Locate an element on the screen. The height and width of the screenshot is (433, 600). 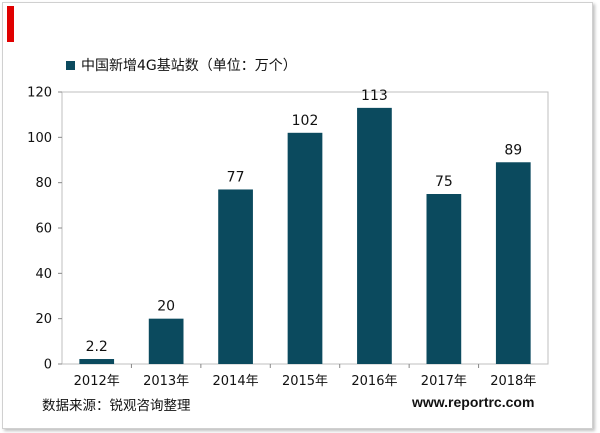
website-url: www.reportrc.com is located at coordinates (473, 402).